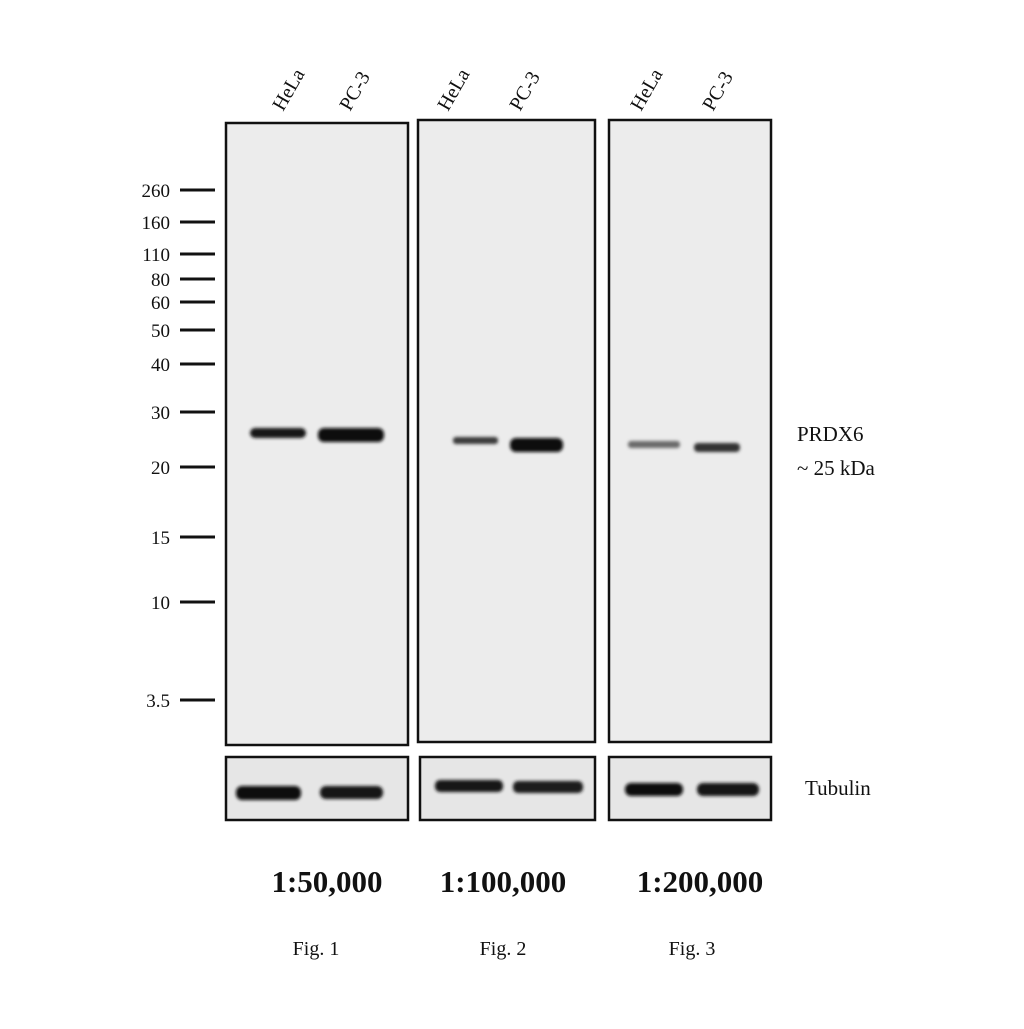 The height and width of the screenshot is (1029, 1024). I want to click on loading-control-label: Tubulin, so click(838, 788).